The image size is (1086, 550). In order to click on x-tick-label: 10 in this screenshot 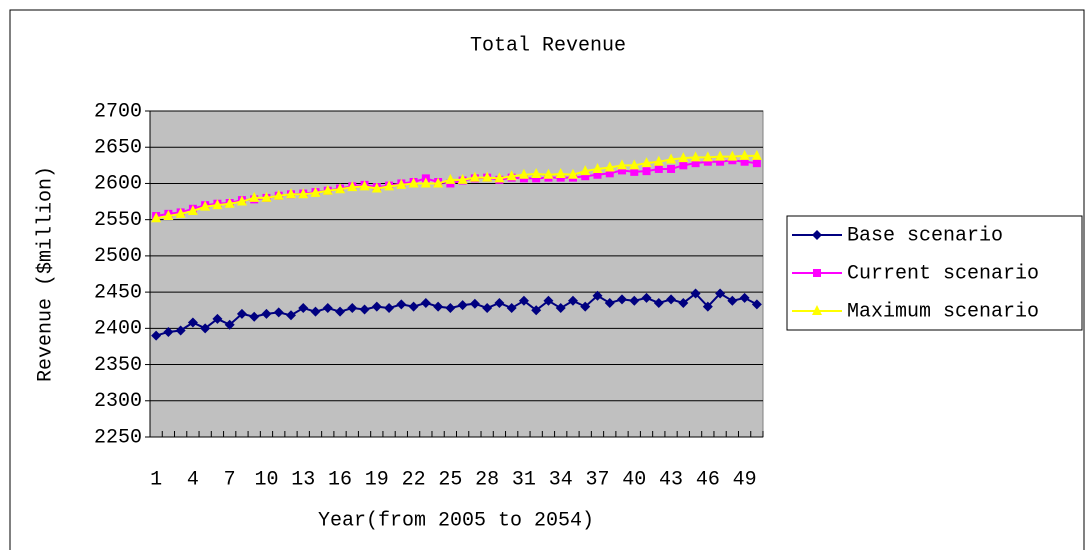, I will do `click(266, 479)`.